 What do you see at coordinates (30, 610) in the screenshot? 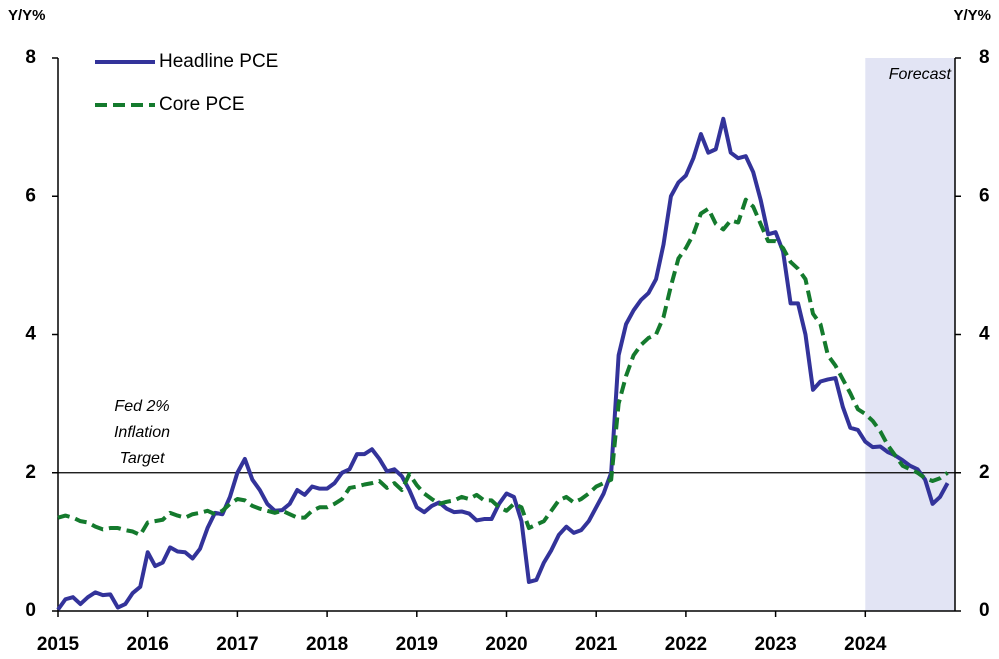
I see `y-tick-label: 0` at bounding box center [30, 610].